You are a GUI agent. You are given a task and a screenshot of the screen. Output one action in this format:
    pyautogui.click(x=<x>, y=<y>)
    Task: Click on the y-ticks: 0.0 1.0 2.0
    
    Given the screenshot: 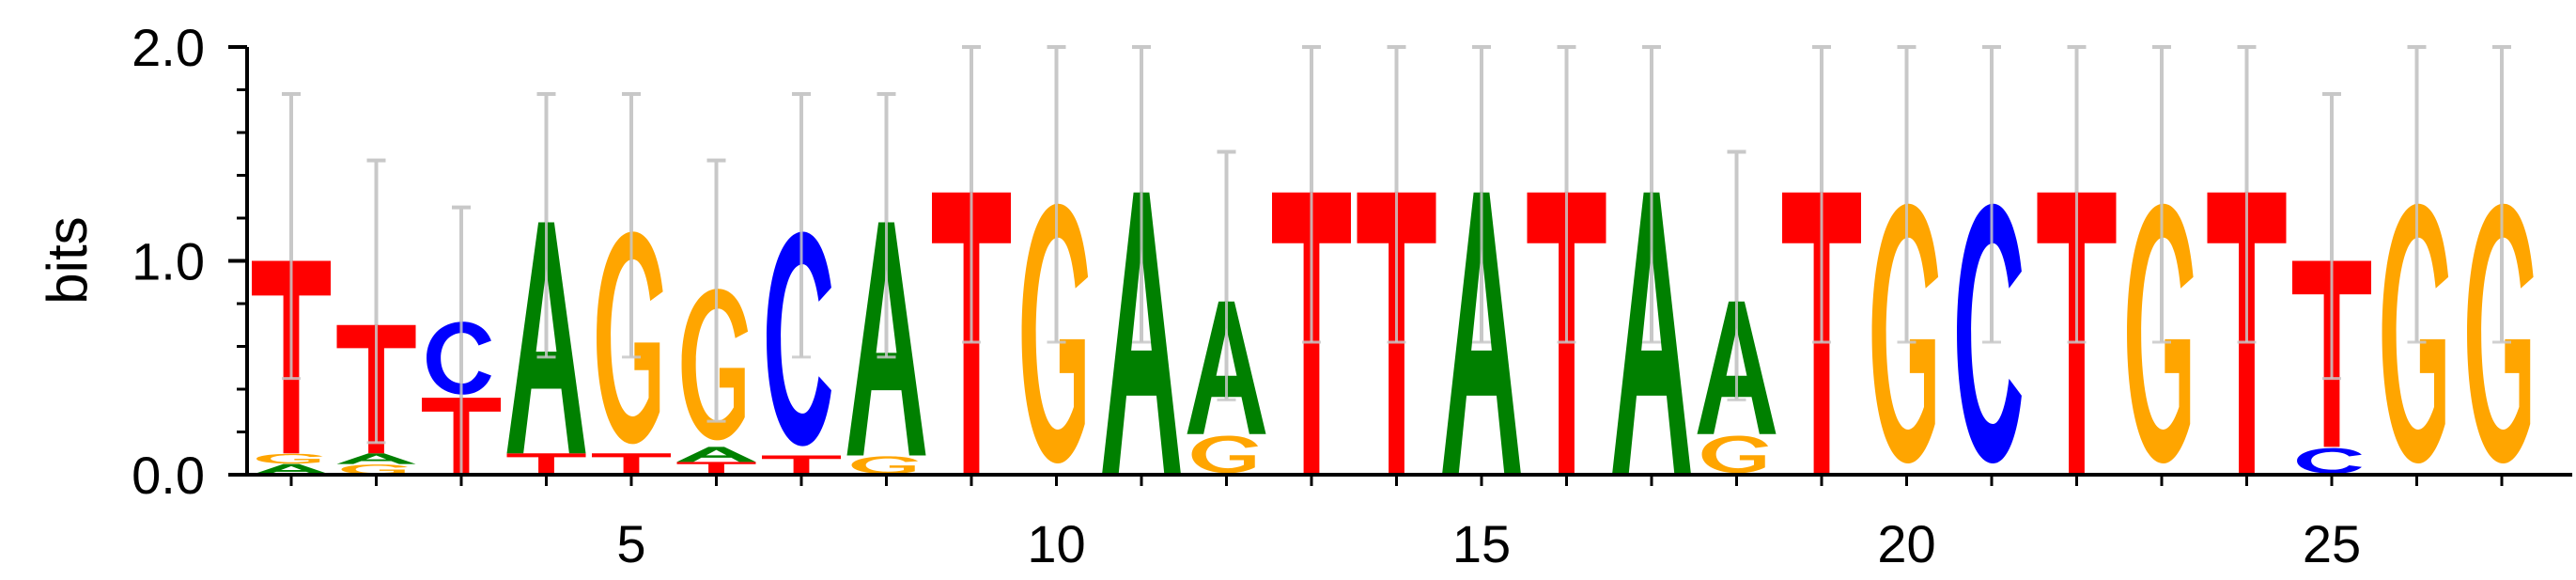 What is the action you would take?
    pyautogui.click(x=189, y=261)
    